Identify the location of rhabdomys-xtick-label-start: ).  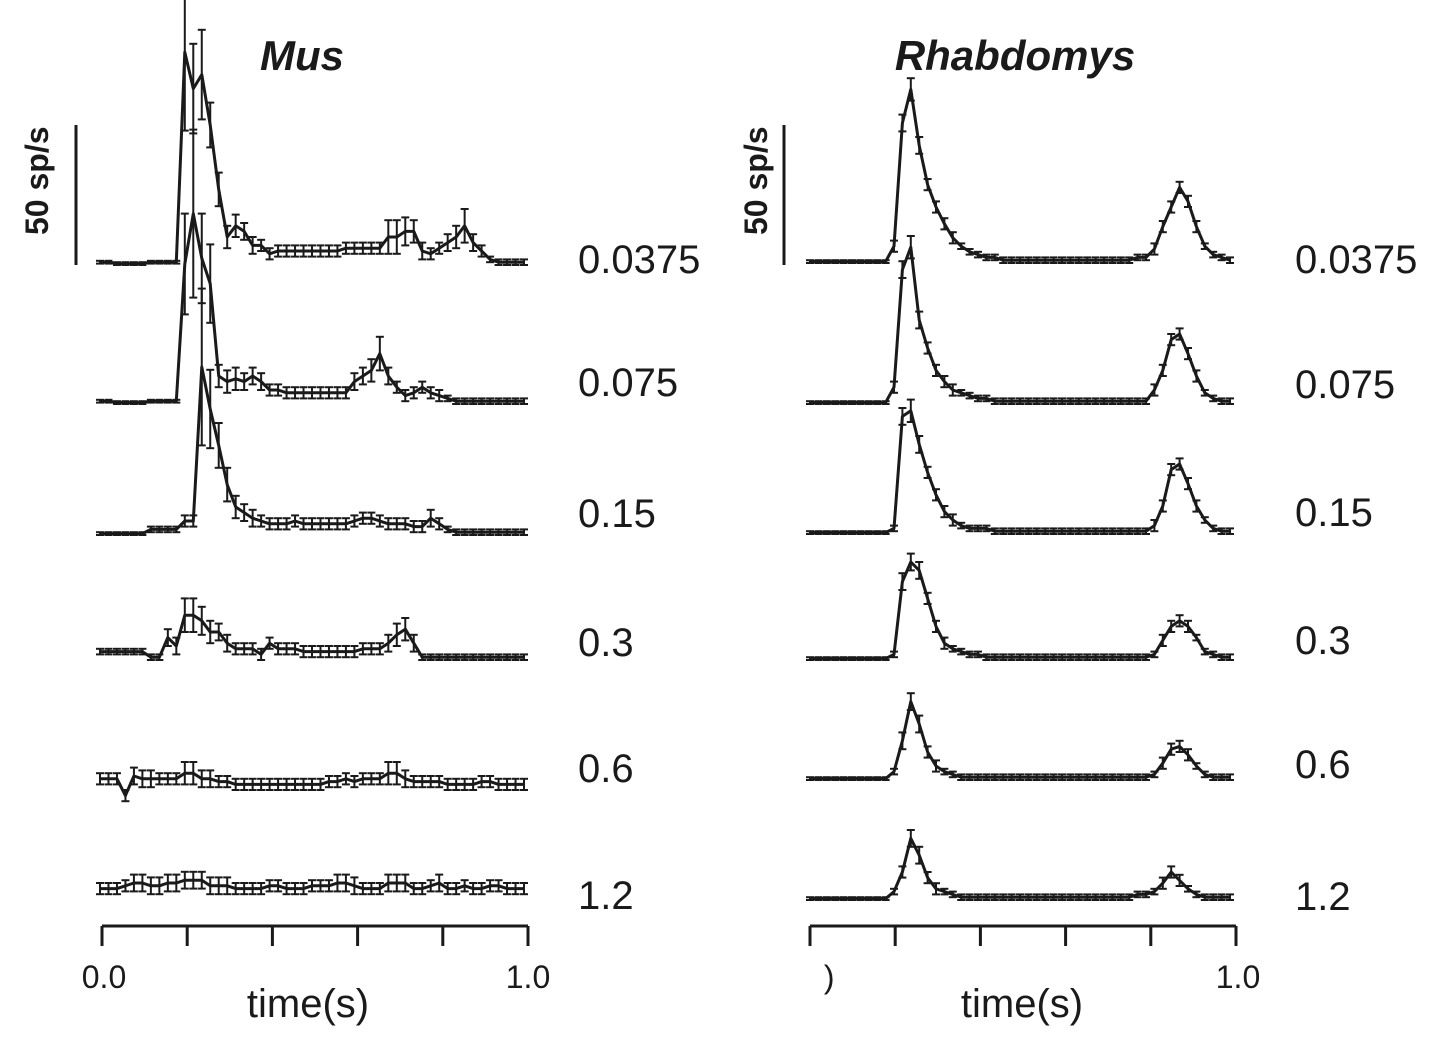
(825, 977).